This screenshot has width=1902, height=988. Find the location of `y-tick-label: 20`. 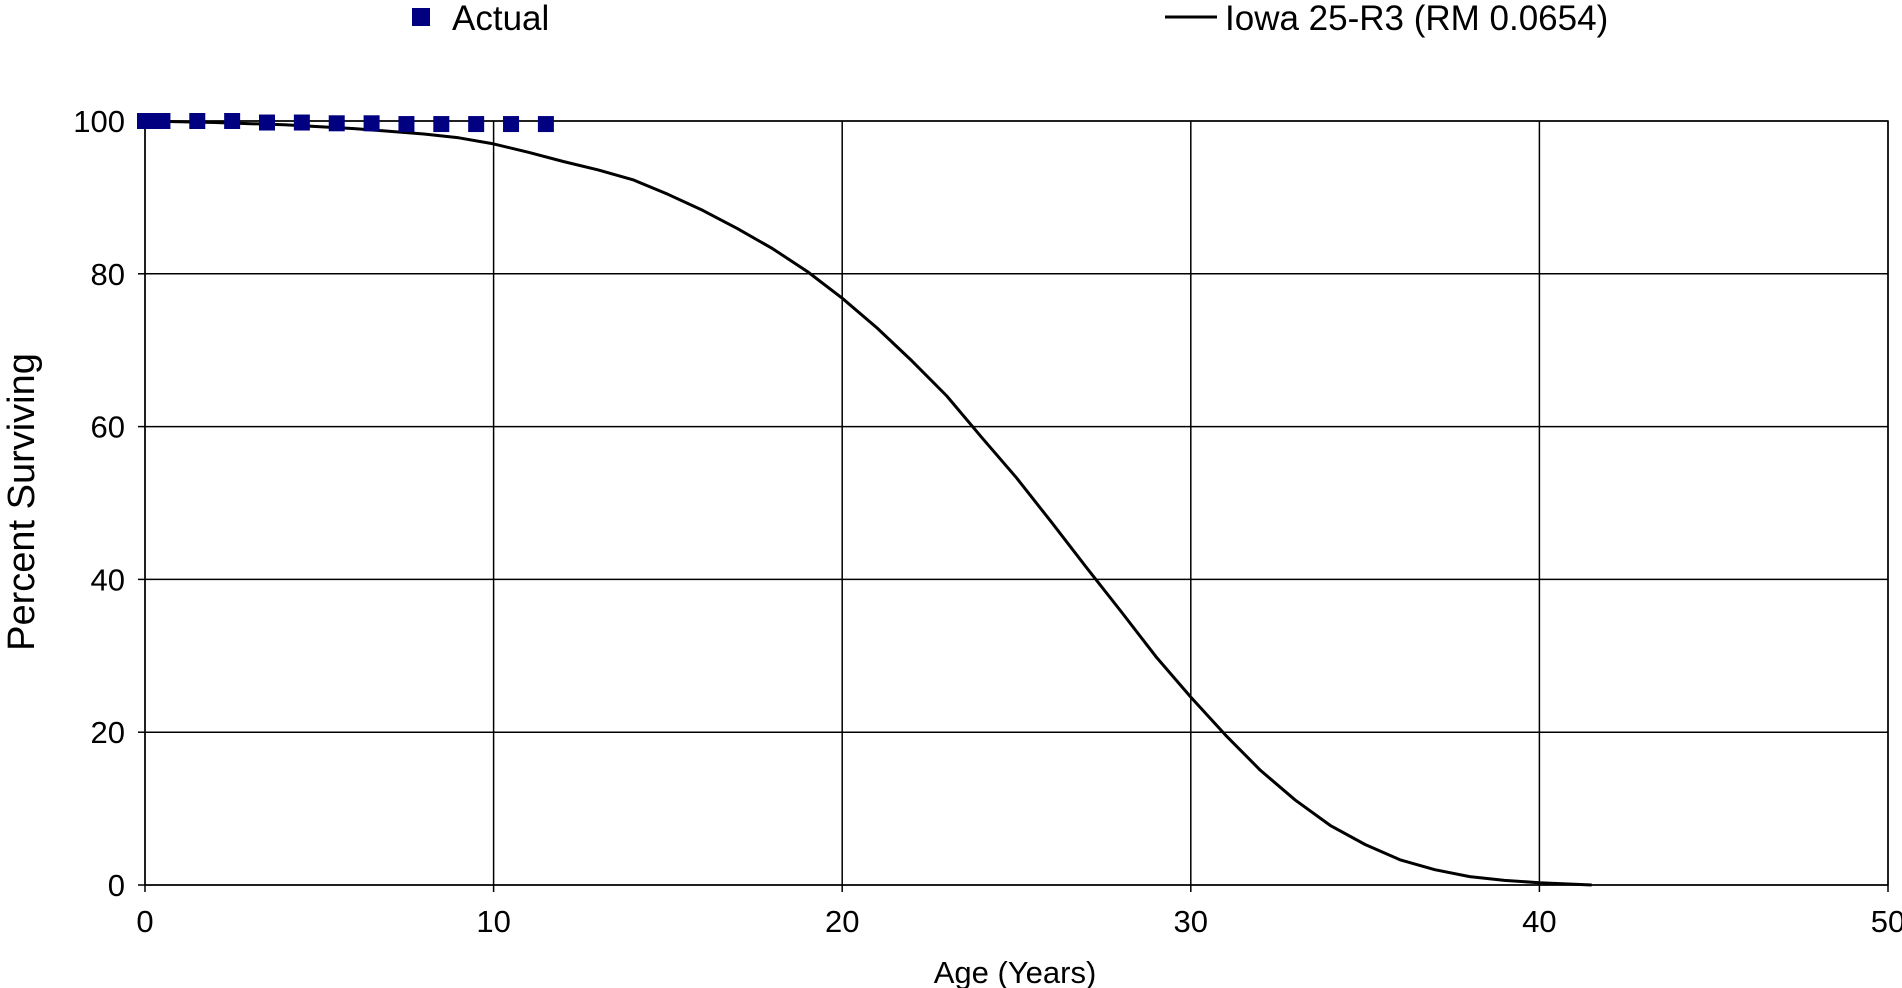

y-tick-label: 20 is located at coordinates (108, 732).